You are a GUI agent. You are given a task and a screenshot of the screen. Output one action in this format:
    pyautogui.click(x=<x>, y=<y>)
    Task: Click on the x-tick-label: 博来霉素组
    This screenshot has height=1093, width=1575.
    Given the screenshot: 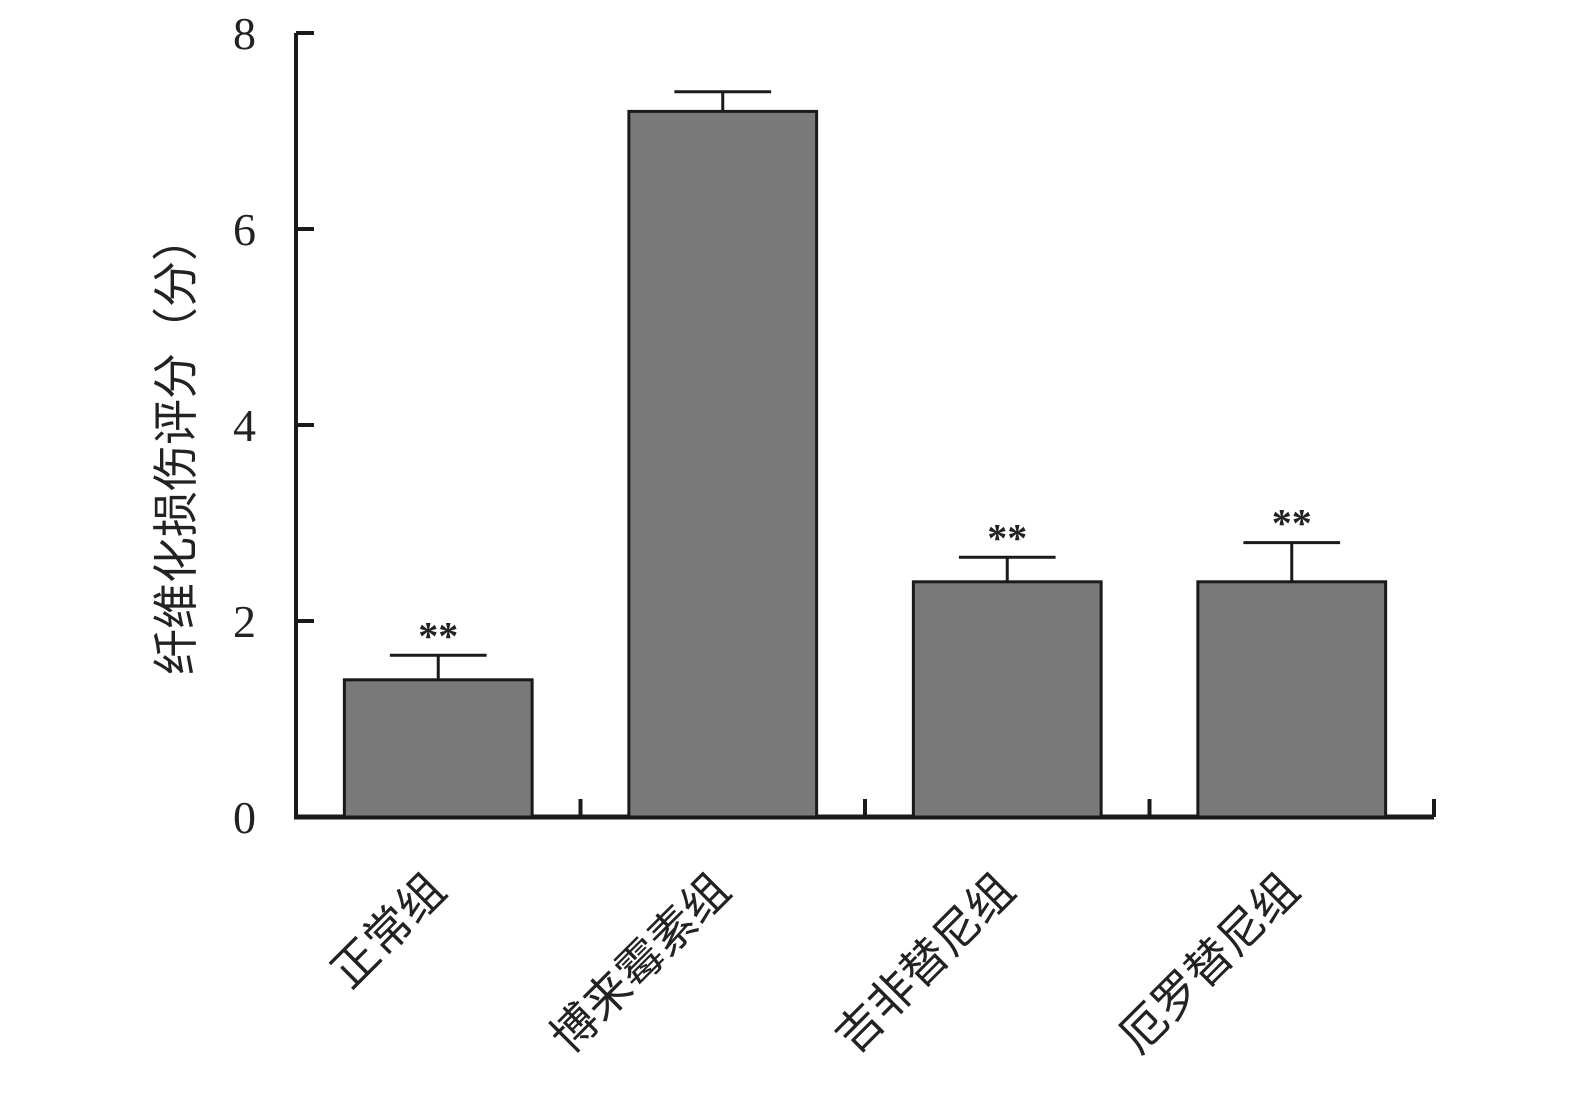 What is the action you would take?
    pyautogui.click(x=640, y=963)
    